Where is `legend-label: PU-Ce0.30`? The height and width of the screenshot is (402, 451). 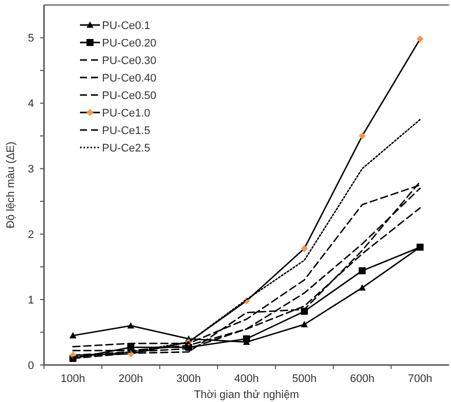
legend-label: PU-Ce0.30 is located at coordinates (129, 60).